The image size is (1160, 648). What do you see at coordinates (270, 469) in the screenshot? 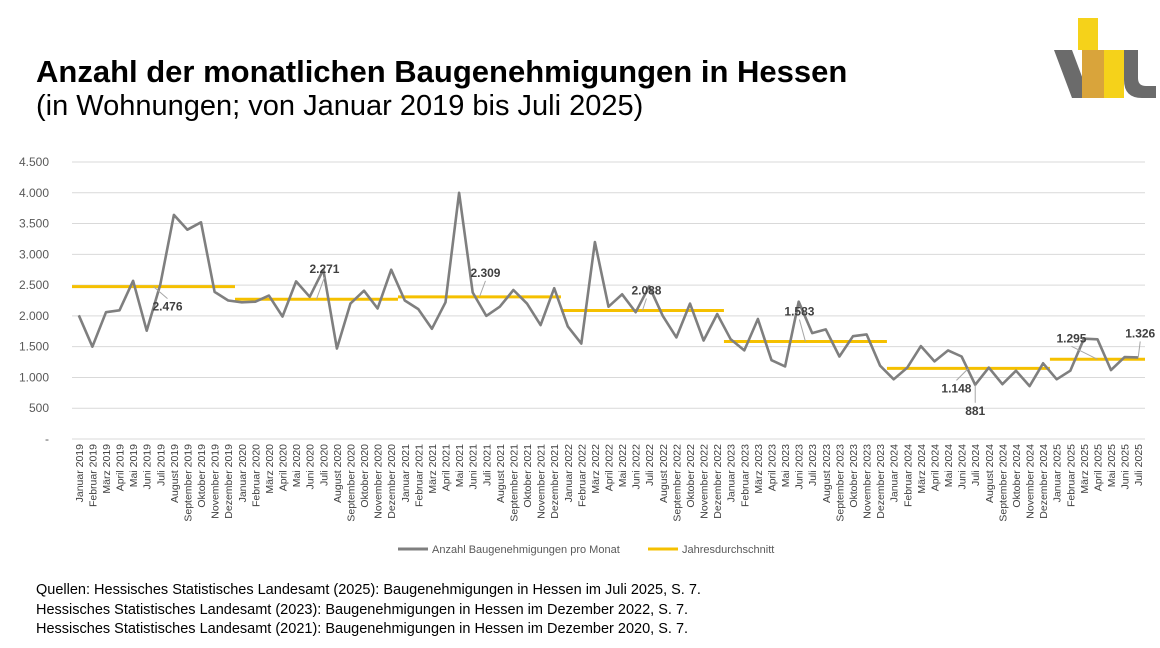
I see `x-tick-label: März 2020` at bounding box center [270, 469].